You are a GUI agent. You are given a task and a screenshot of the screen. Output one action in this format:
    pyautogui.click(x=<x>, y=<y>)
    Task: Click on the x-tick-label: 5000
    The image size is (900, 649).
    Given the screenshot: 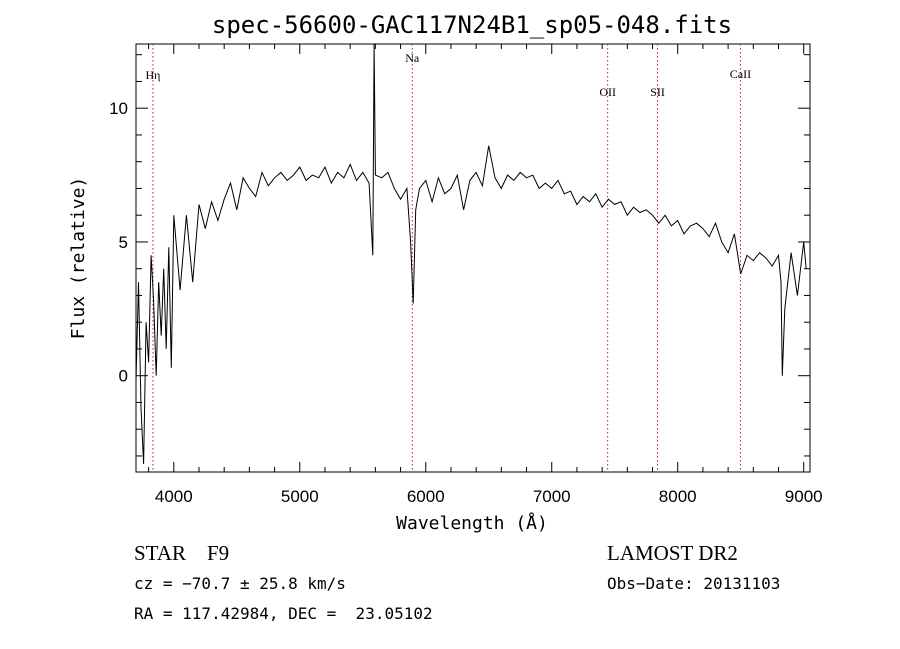 What is the action you would take?
    pyautogui.click(x=300, y=496)
    